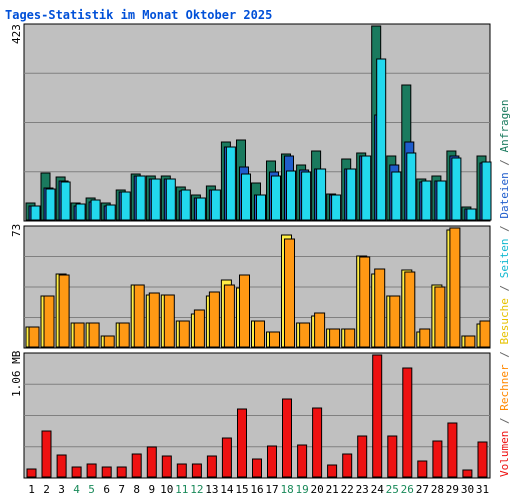 The width and height of the screenshot is (512, 500). What do you see at coordinates (166, 489) in the screenshot?
I see `x-tick-day-10: 10` at bounding box center [166, 489].